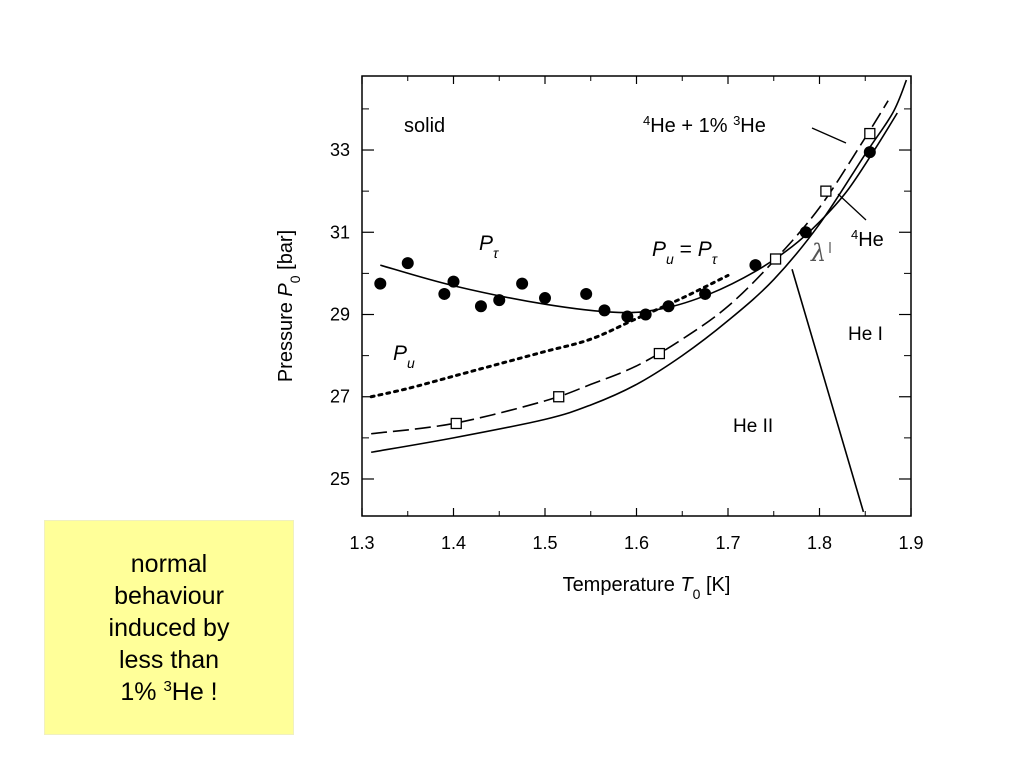 This screenshot has width=1024, height=768. I want to click on leader-line-mixture, so click(829, 135).